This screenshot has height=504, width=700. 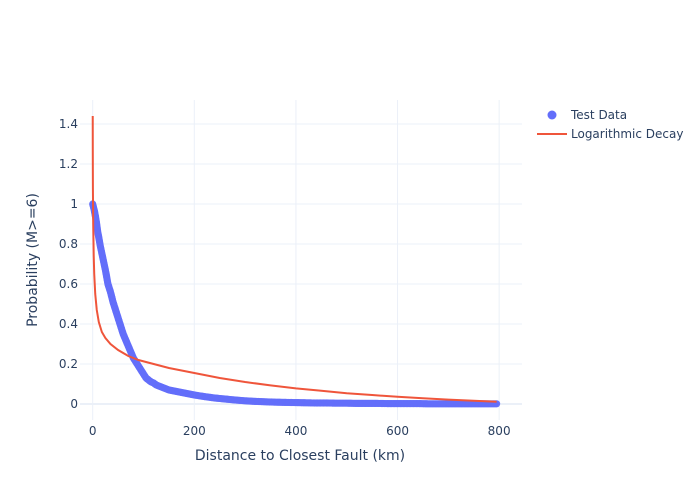 I want to click on y-tick-label: 1, so click(x=74, y=204).